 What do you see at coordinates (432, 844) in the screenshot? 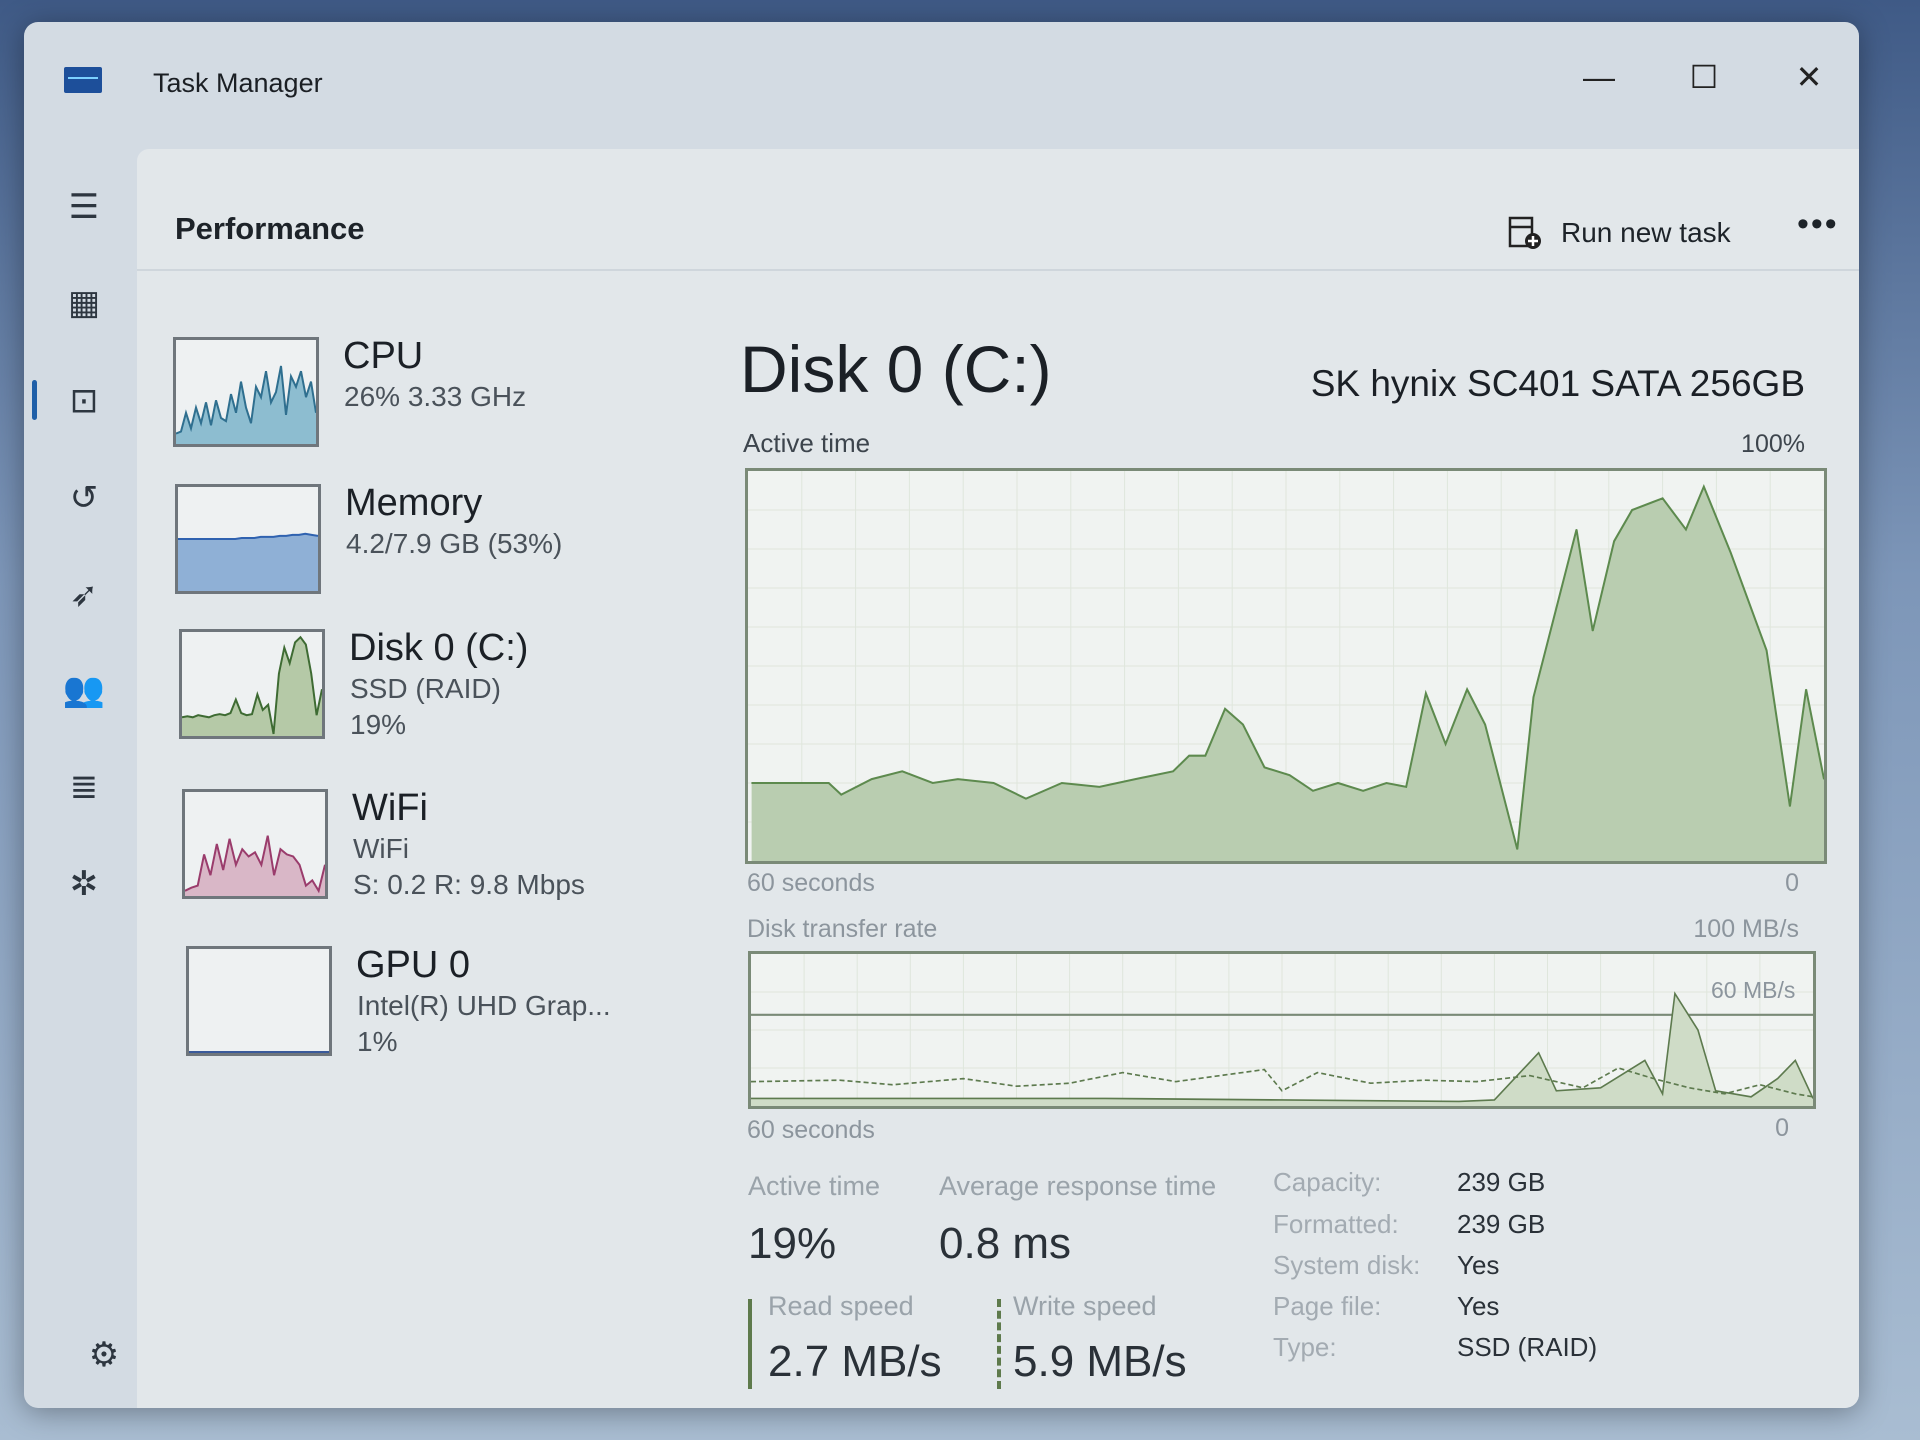
I see `device-item-wifi: WiFi WiFi S: 0.2 R: 9.8 Mbps` at bounding box center [432, 844].